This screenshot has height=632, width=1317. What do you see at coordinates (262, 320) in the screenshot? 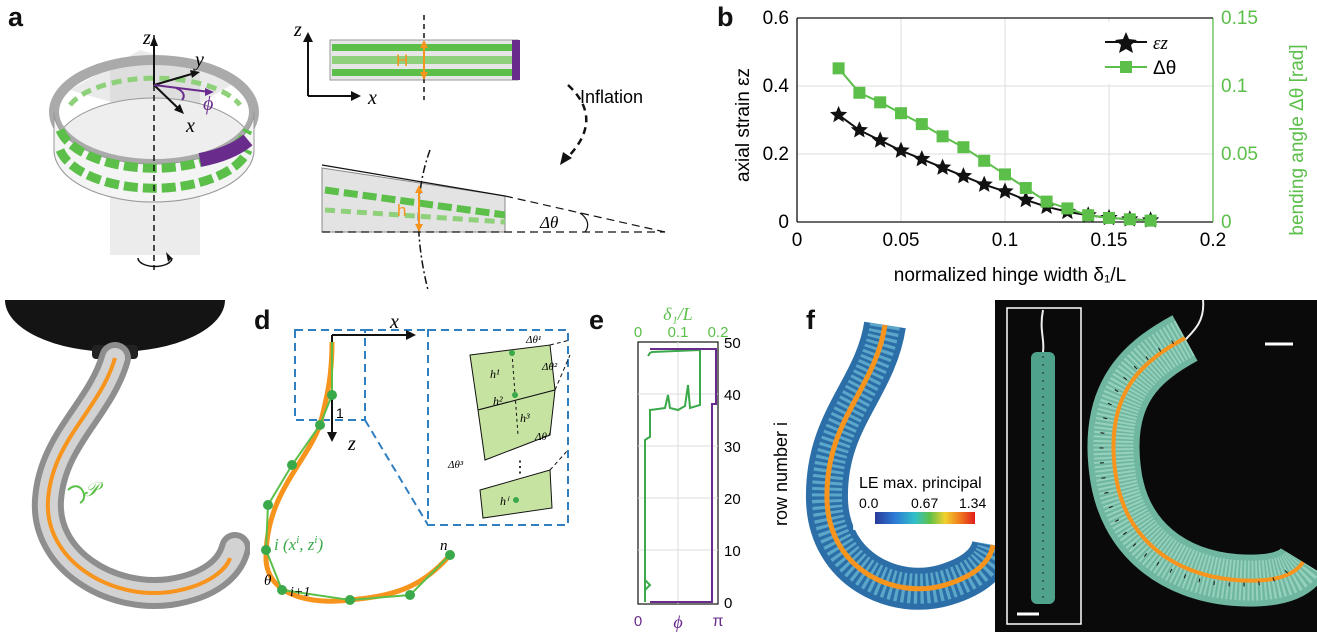
I see `panel-label-d: d` at bounding box center [262, 320].